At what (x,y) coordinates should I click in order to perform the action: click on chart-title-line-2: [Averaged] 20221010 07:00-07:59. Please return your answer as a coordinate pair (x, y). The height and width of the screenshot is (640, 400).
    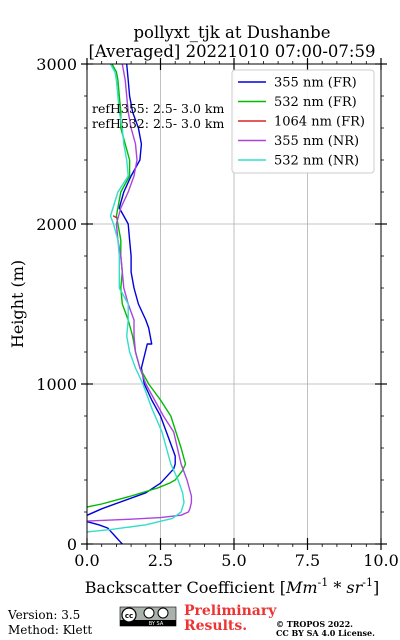
    Looking at the image, I should click on (232, 51).